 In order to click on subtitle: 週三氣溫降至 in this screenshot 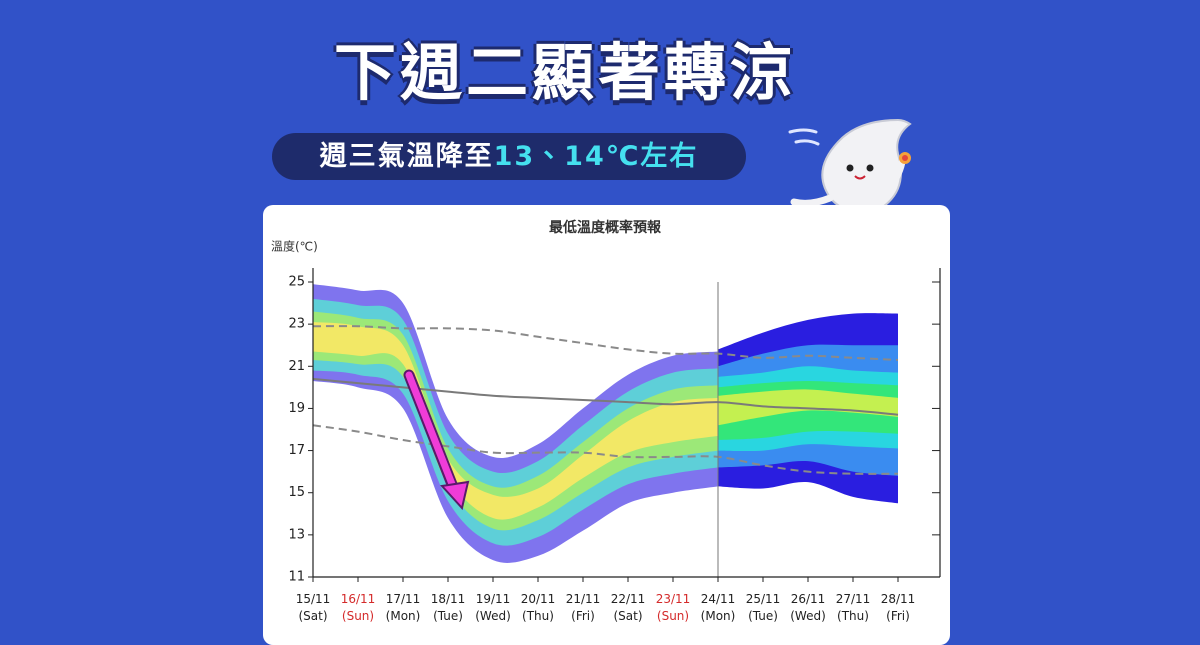, I will do `click(406, 156)`.